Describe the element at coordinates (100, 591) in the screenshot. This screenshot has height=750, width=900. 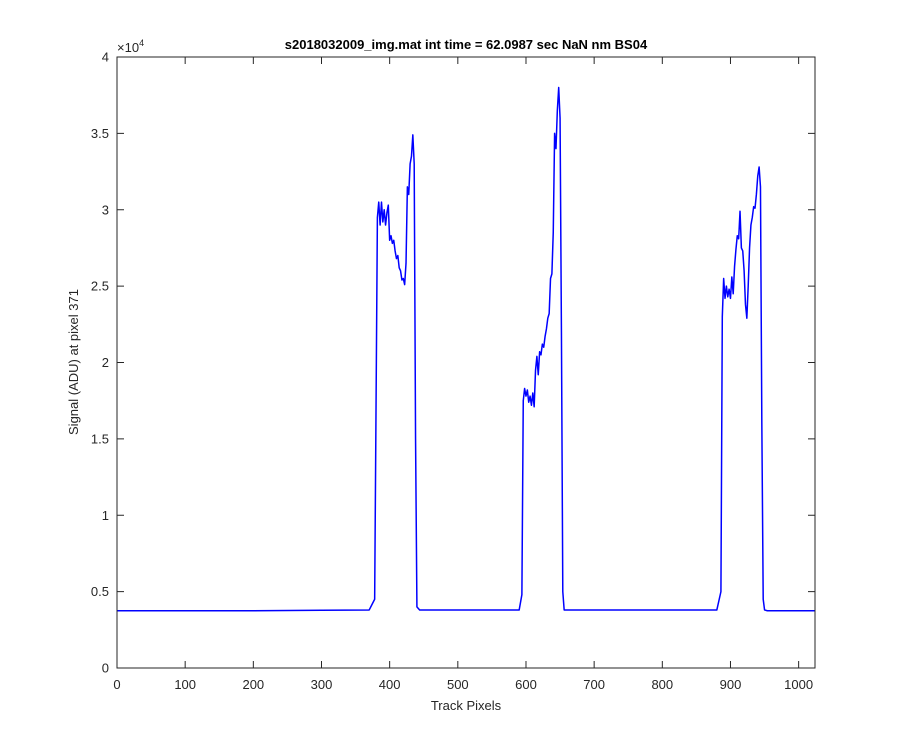
I see `y-tick-label: 0.5` at that location.